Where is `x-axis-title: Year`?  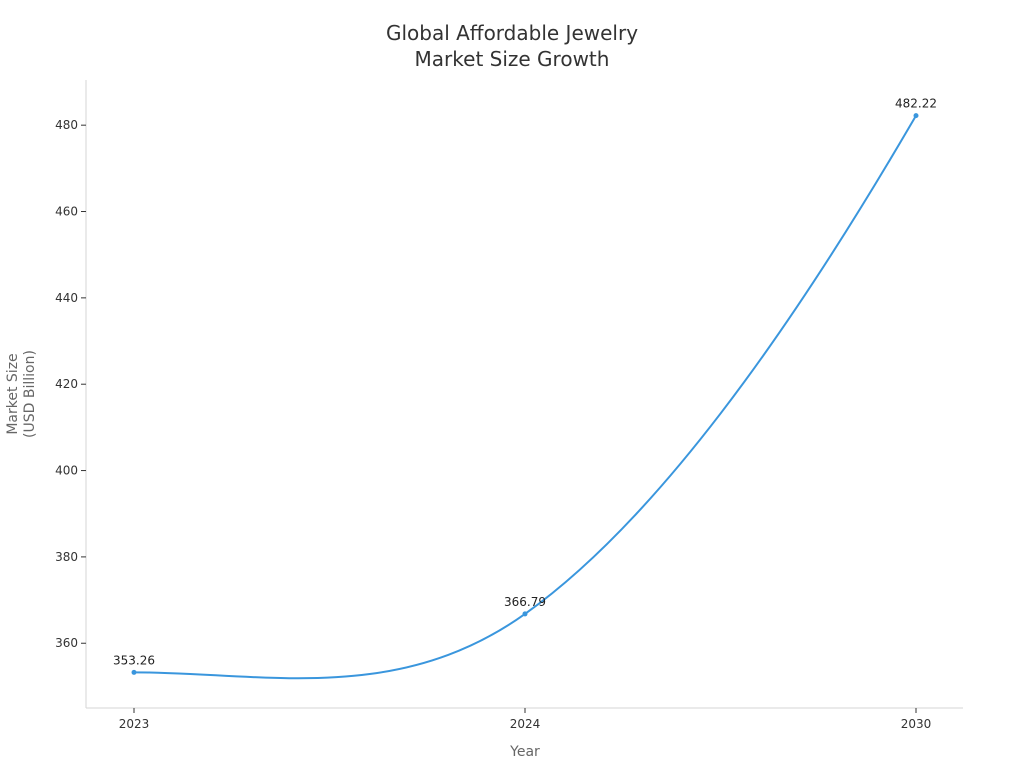 x-axis-title: Year is located at coordinates (524, 752).